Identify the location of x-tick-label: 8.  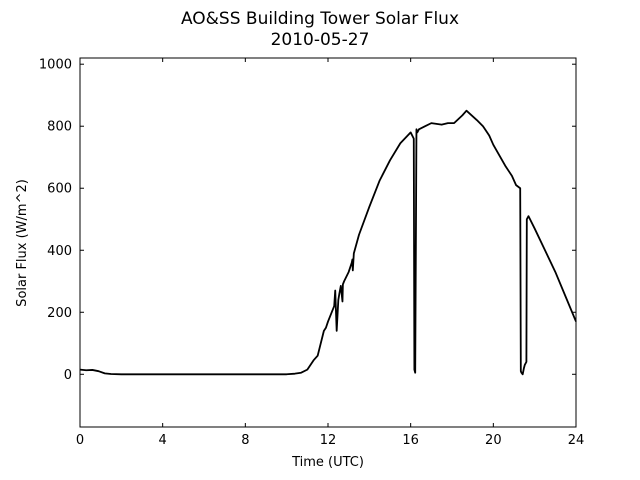
(245, 440).